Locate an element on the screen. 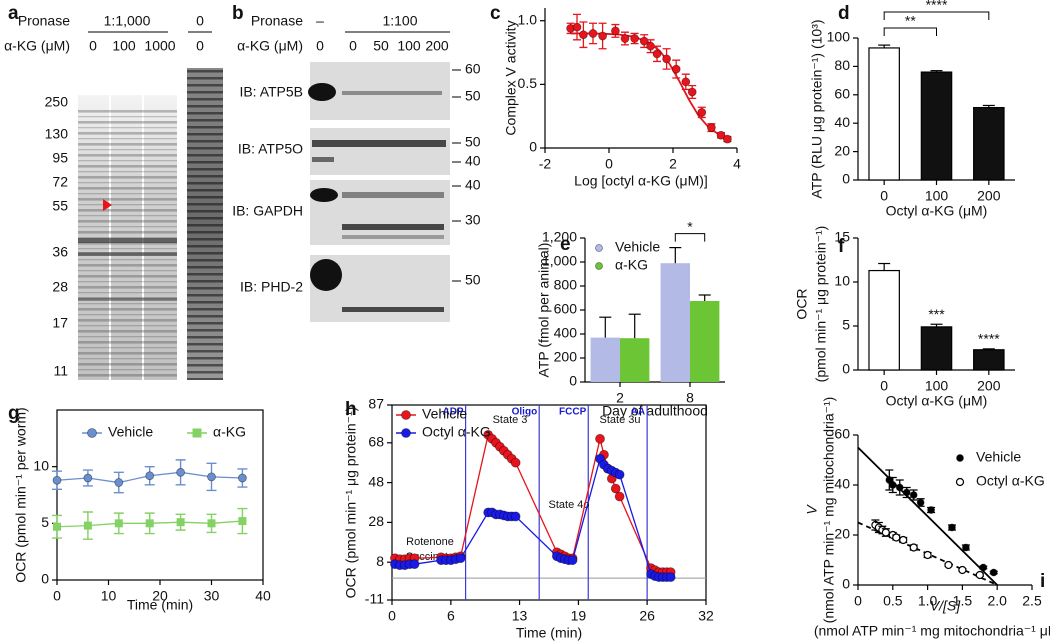  significance-bracket is located at coordinates (690, 237).